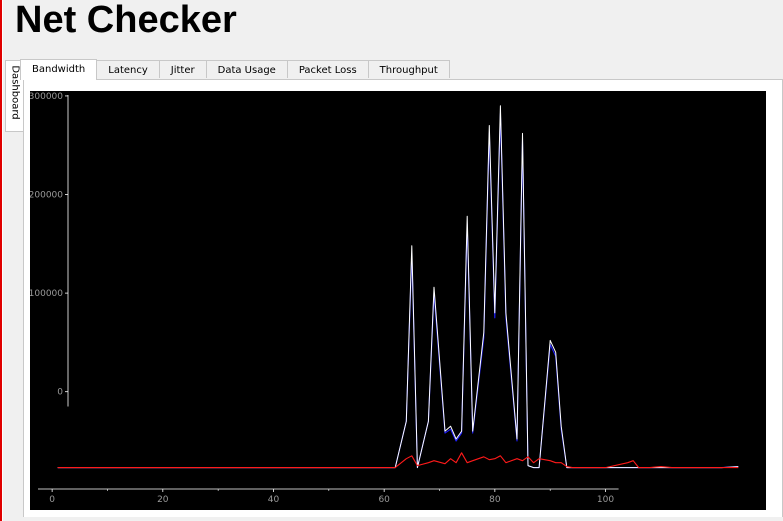 This screenshot has height=521, width=783. I want to click on tab-data-usage: Data Usage, so click(246, 69).